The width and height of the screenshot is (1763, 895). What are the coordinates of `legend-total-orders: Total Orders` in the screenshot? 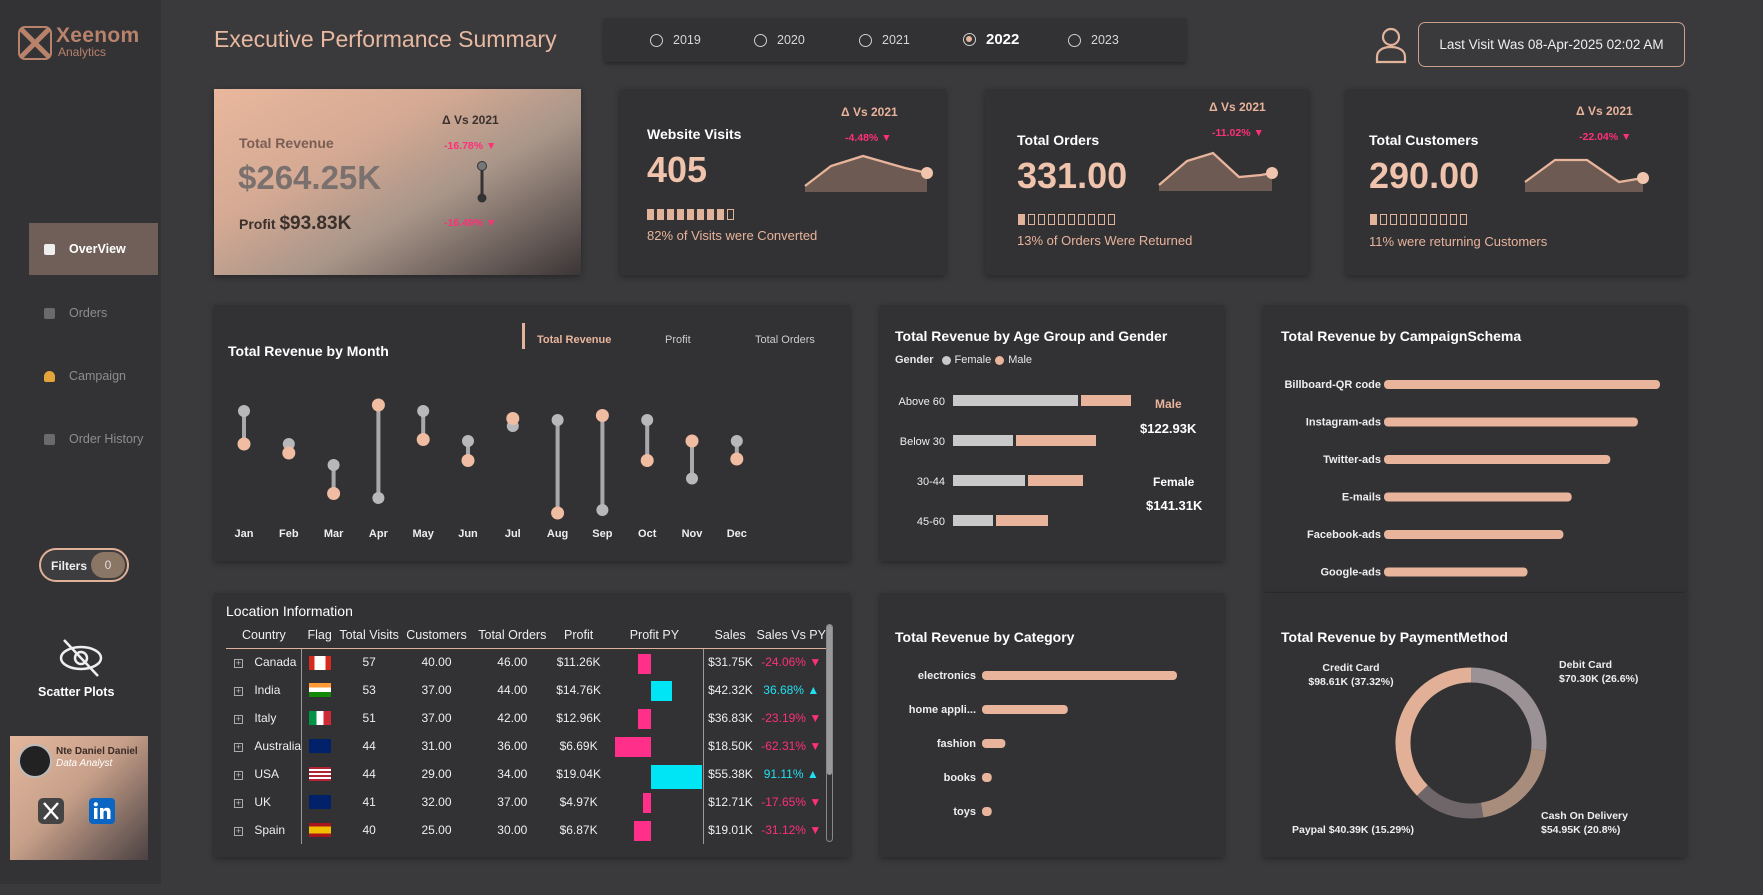 It's located at (785, 340).